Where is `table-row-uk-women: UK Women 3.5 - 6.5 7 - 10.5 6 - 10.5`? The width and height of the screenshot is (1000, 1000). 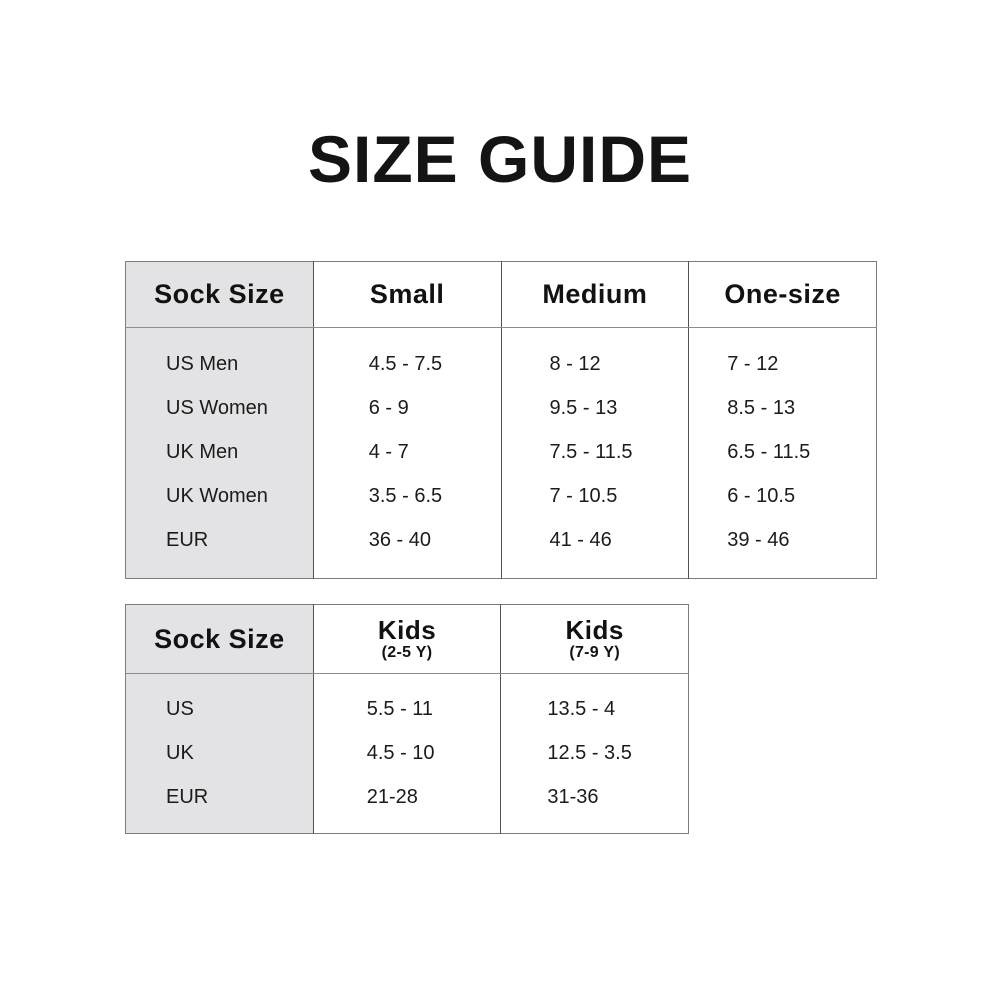 table-row-uk-women: UK Women 3.5 - 6.5 7 - 10.5 6 - 10.5 is located at coordinates (501, 496).